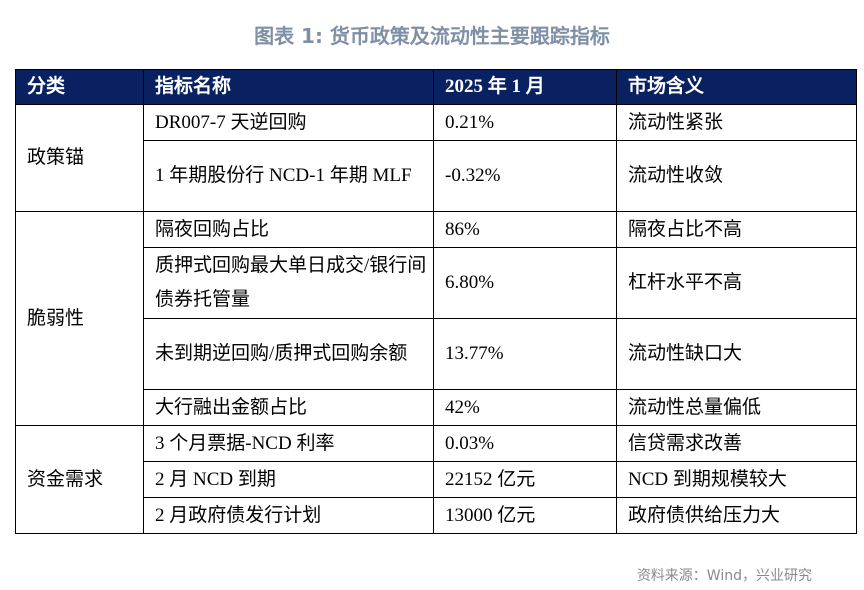 The image size is (864, 590). What do you see at coordinates (525, 176) in the screenshot?
I see `value-cell: -0.32%` at bounding box center [525, 176].